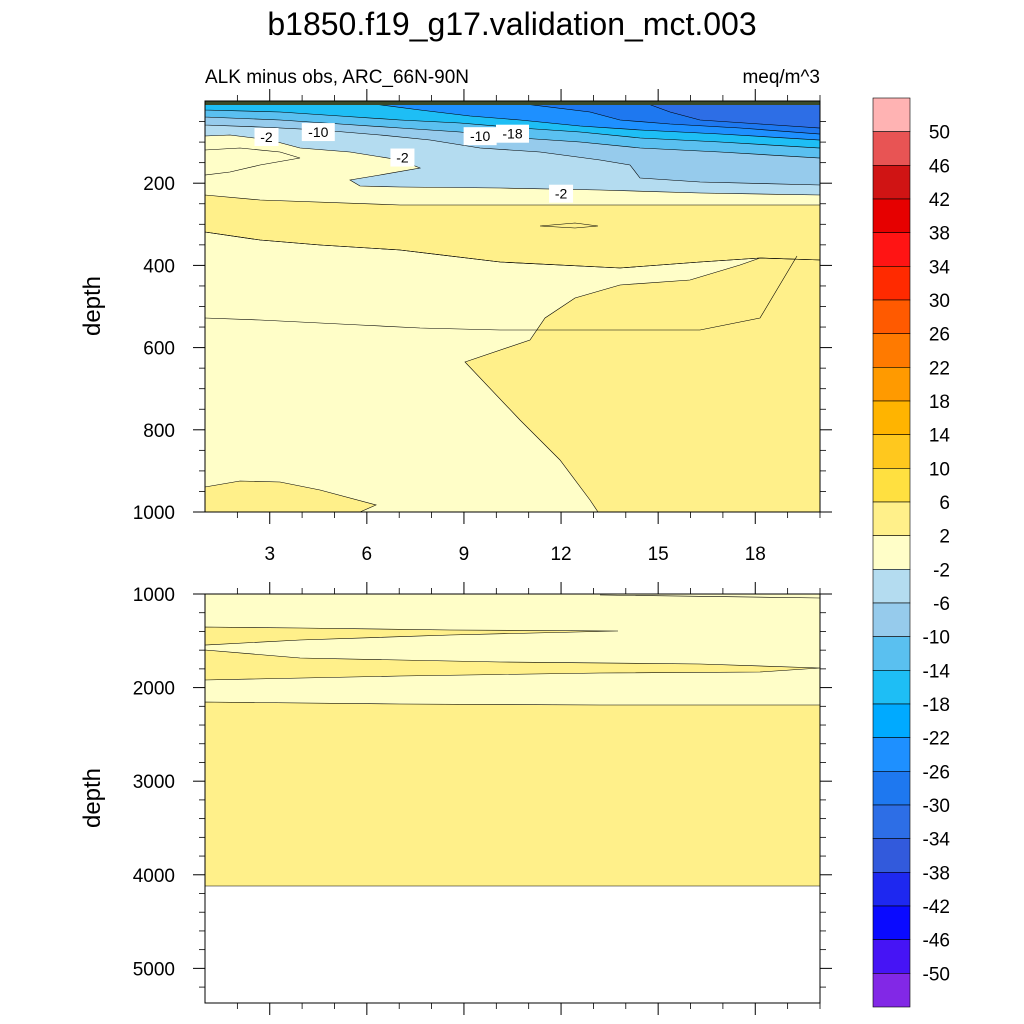  What do you see at coordinates (511, 24) in the screenshot?
I see `main-title: b1850.f19_g17.validation_mct.003` at bounding box center [511, 24].